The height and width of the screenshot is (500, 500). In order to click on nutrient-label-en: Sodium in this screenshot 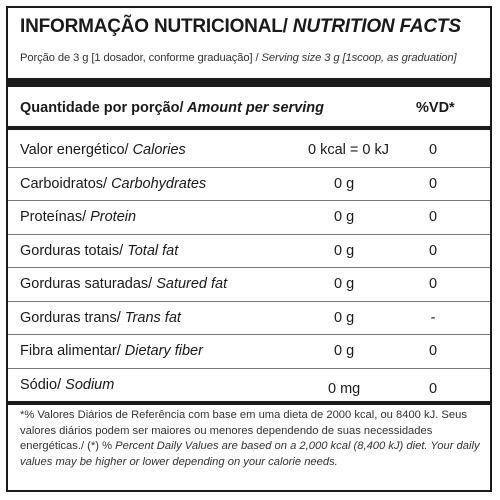, I will do `click(88, 384)`.